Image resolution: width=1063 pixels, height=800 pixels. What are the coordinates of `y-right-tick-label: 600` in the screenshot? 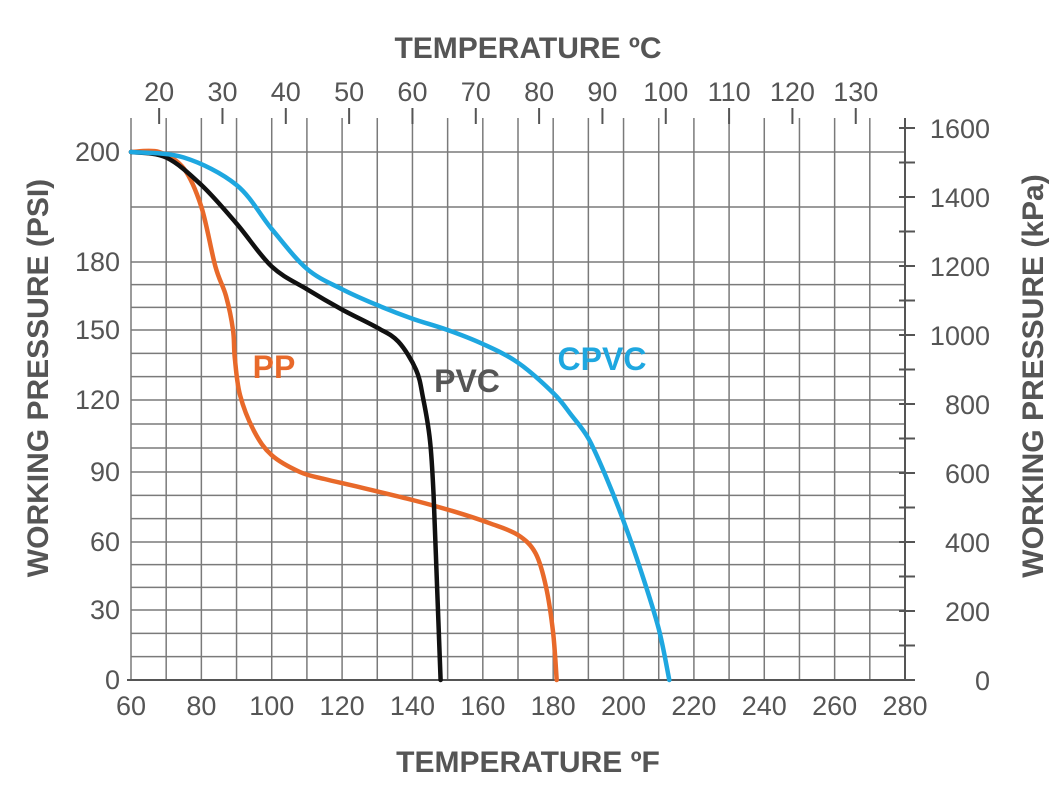 It's located at (967, 474).